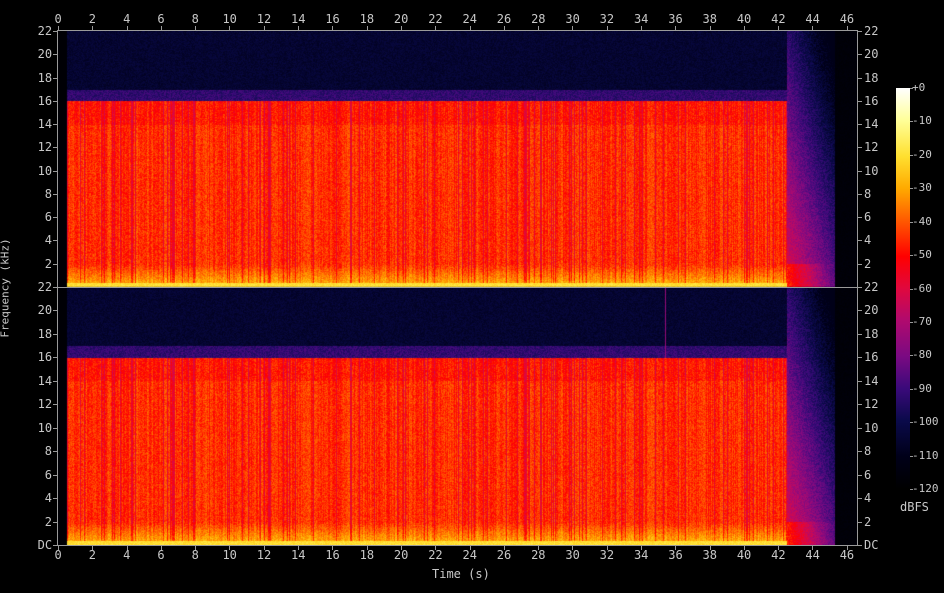 Image resolution: width=944 pixels, height=593 pixels. Describe the element at coordinates (332, 19) in the screenshot. I see `x-tick-label-top: 16` at that location.